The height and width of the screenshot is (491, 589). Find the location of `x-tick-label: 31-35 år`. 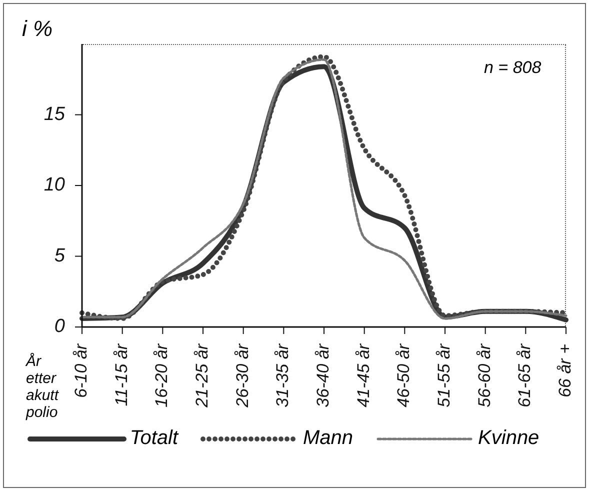

x-tick-label: 31-35 år is located at coordinates (282, 375).